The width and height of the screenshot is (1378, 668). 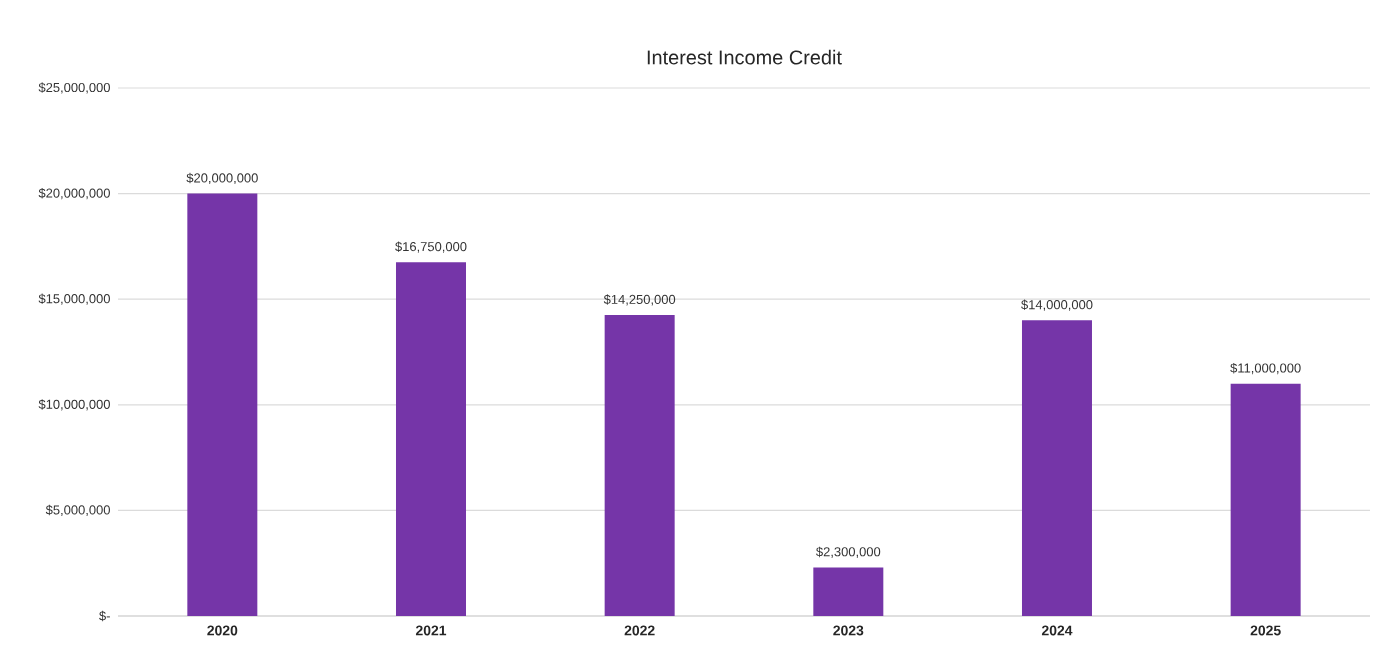 What do you see at coordinates (848, 630) in the screenshot?
I see `x-tick-label: 2023` at bounding box center [848, 630].